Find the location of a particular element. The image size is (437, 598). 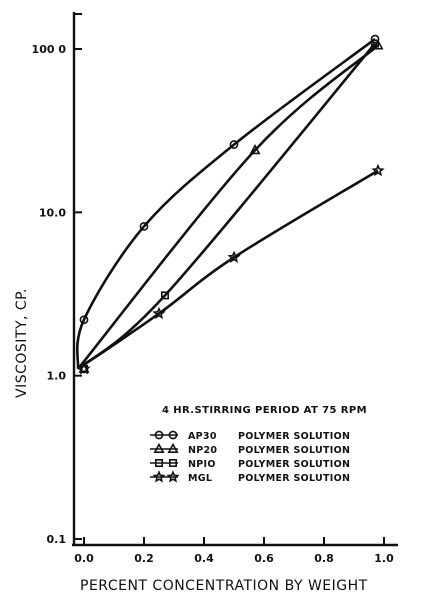

legend-item-mgl: MGL POLYMER SOLUTION is located at coordinates (250, 477).